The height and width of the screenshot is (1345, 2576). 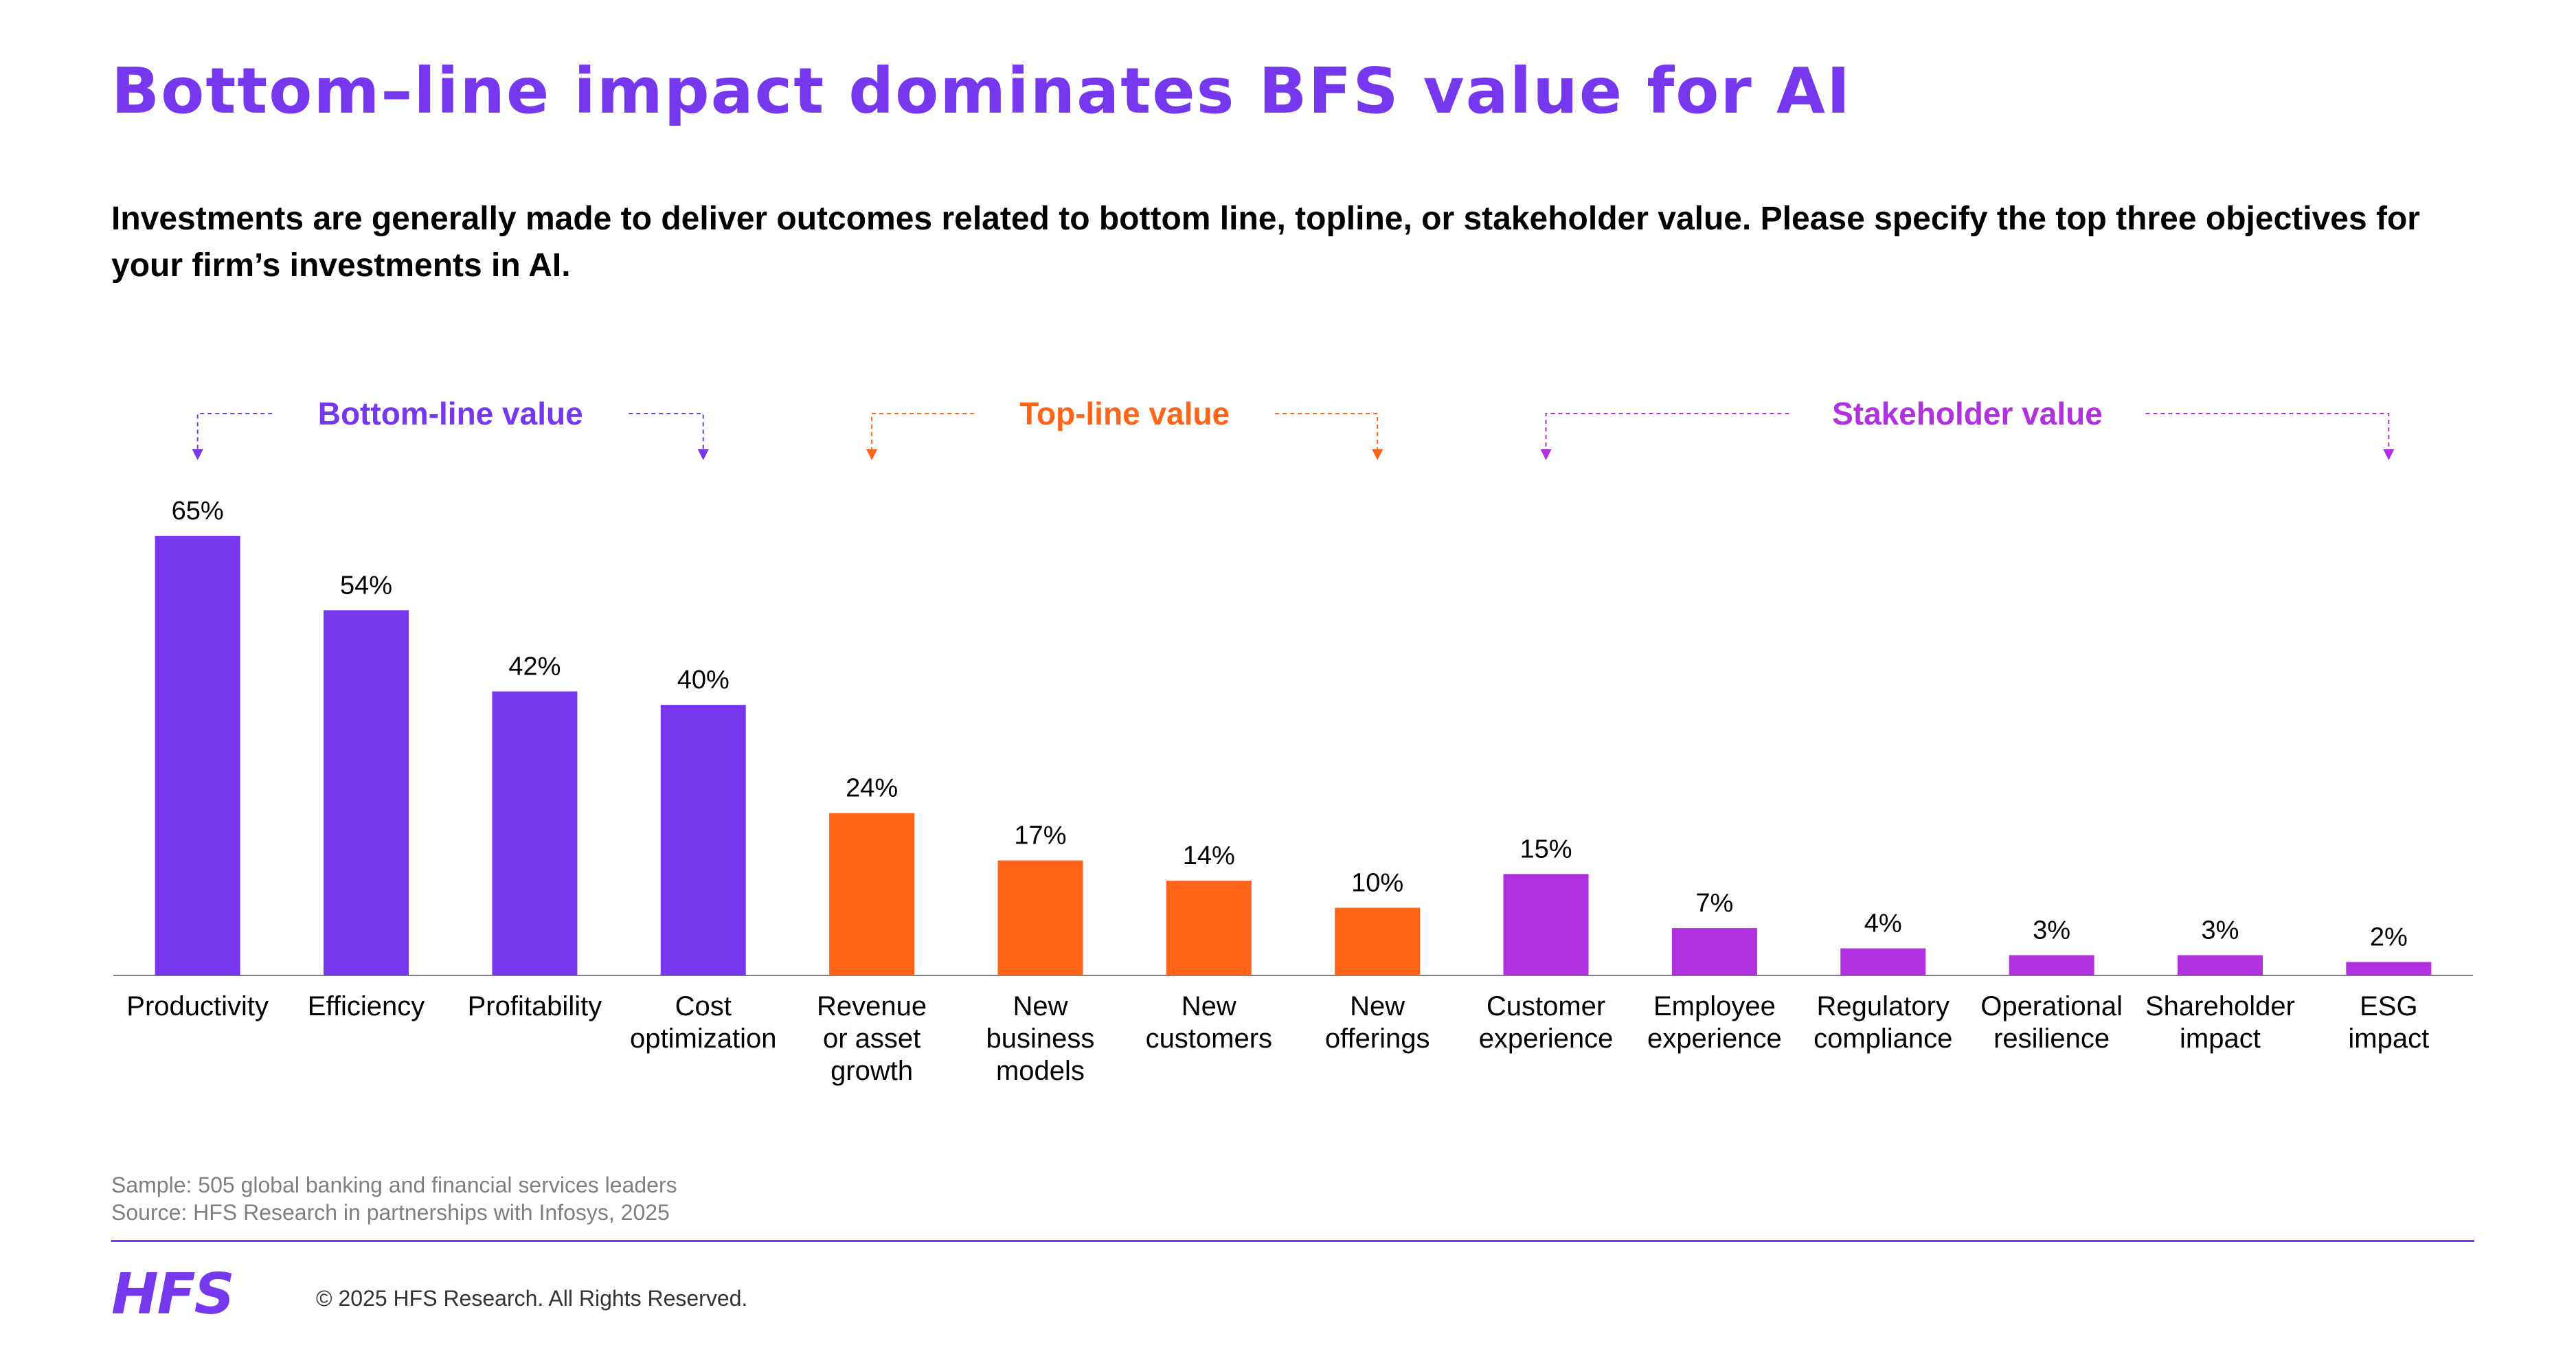 What do you see at coordinates (2220, 930) in the screenshot?
I see `value-label-12: 3%` at bounding box center [2220, 930].